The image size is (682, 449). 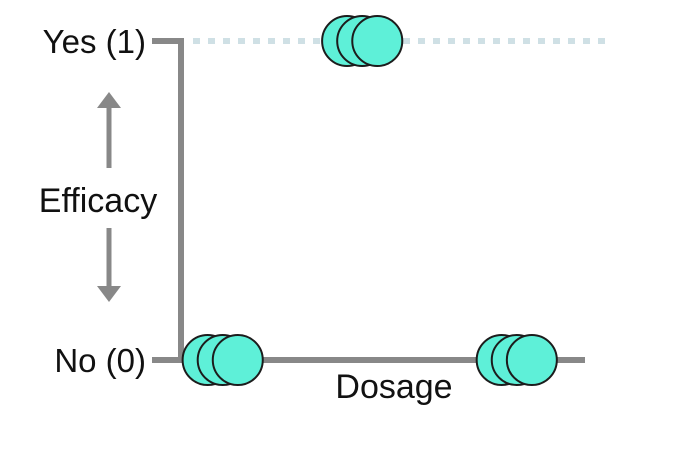 I want to click on arrow-down-icon, so click(x=109, y=265).